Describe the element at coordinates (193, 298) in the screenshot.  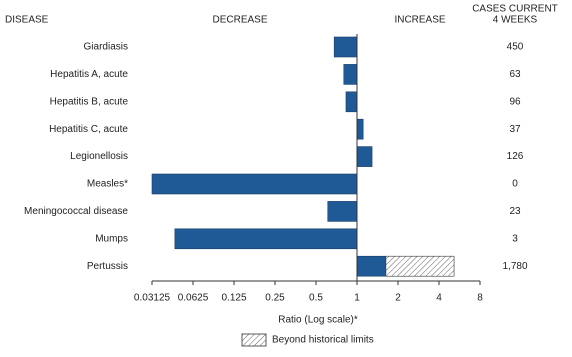
I see `x-tick-label: 0.0625` at that location.